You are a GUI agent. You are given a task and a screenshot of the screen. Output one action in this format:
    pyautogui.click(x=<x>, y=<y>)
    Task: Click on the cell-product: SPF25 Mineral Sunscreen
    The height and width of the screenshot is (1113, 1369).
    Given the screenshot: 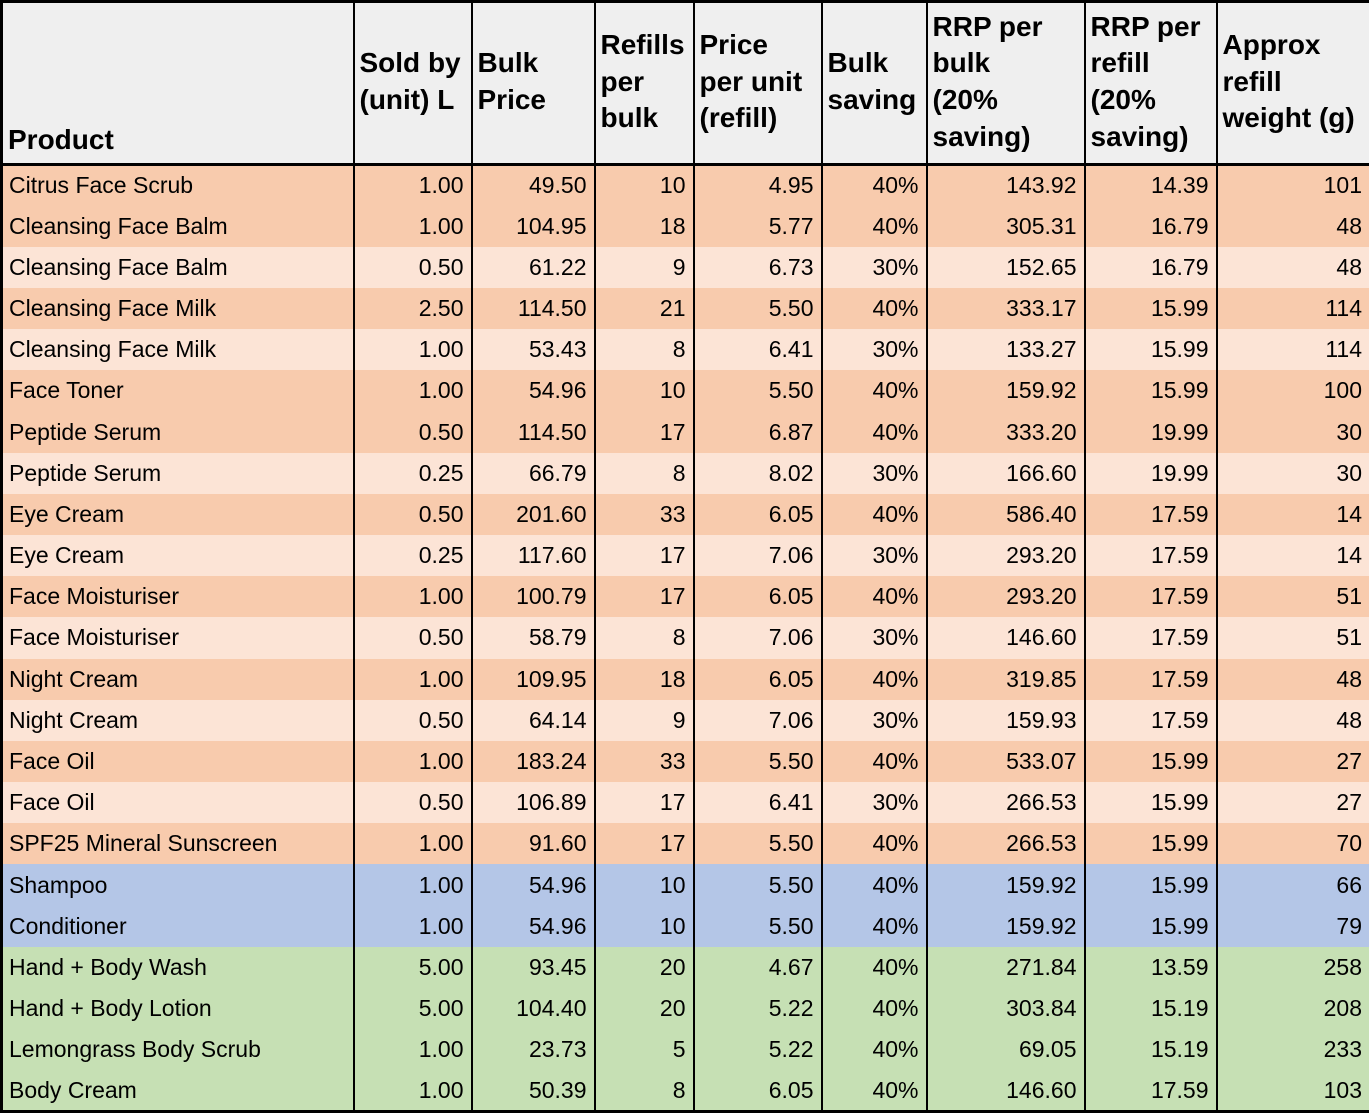 What is the action you would take?
    pyautogui.click(x=177, y=844)
    